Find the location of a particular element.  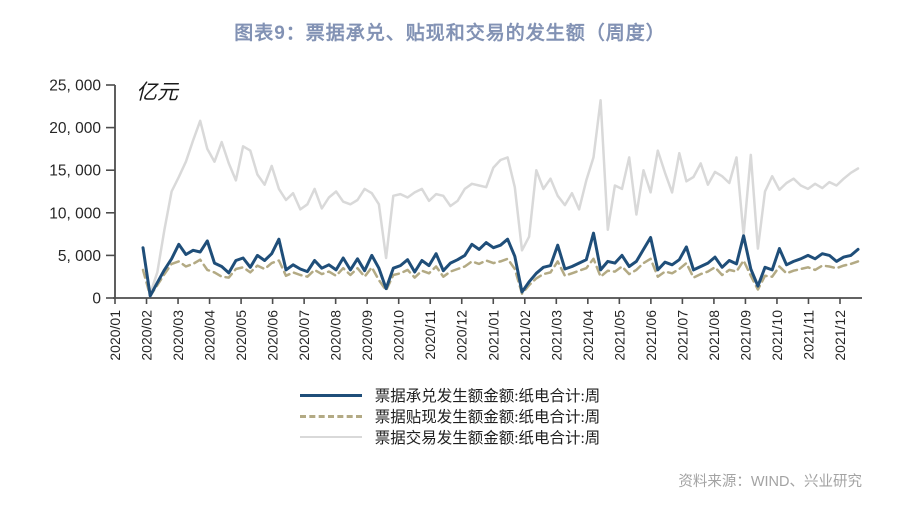

x-tick-label: 2020/05 is located at coordinates (241, 335).